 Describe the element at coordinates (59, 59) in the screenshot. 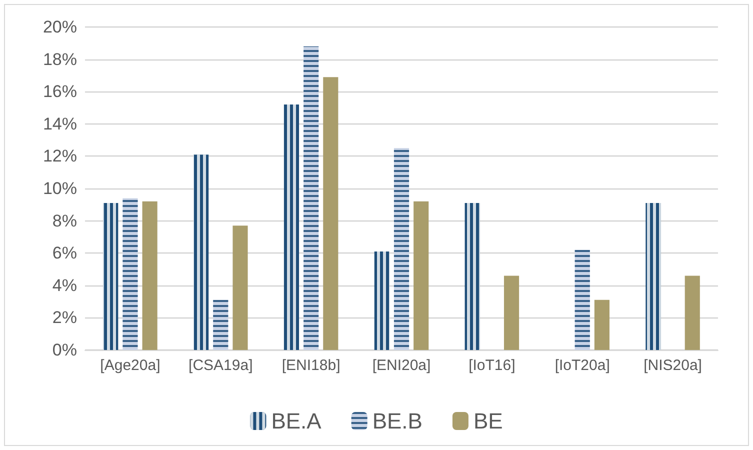

I see `y-tick-label: 18%` at that location.